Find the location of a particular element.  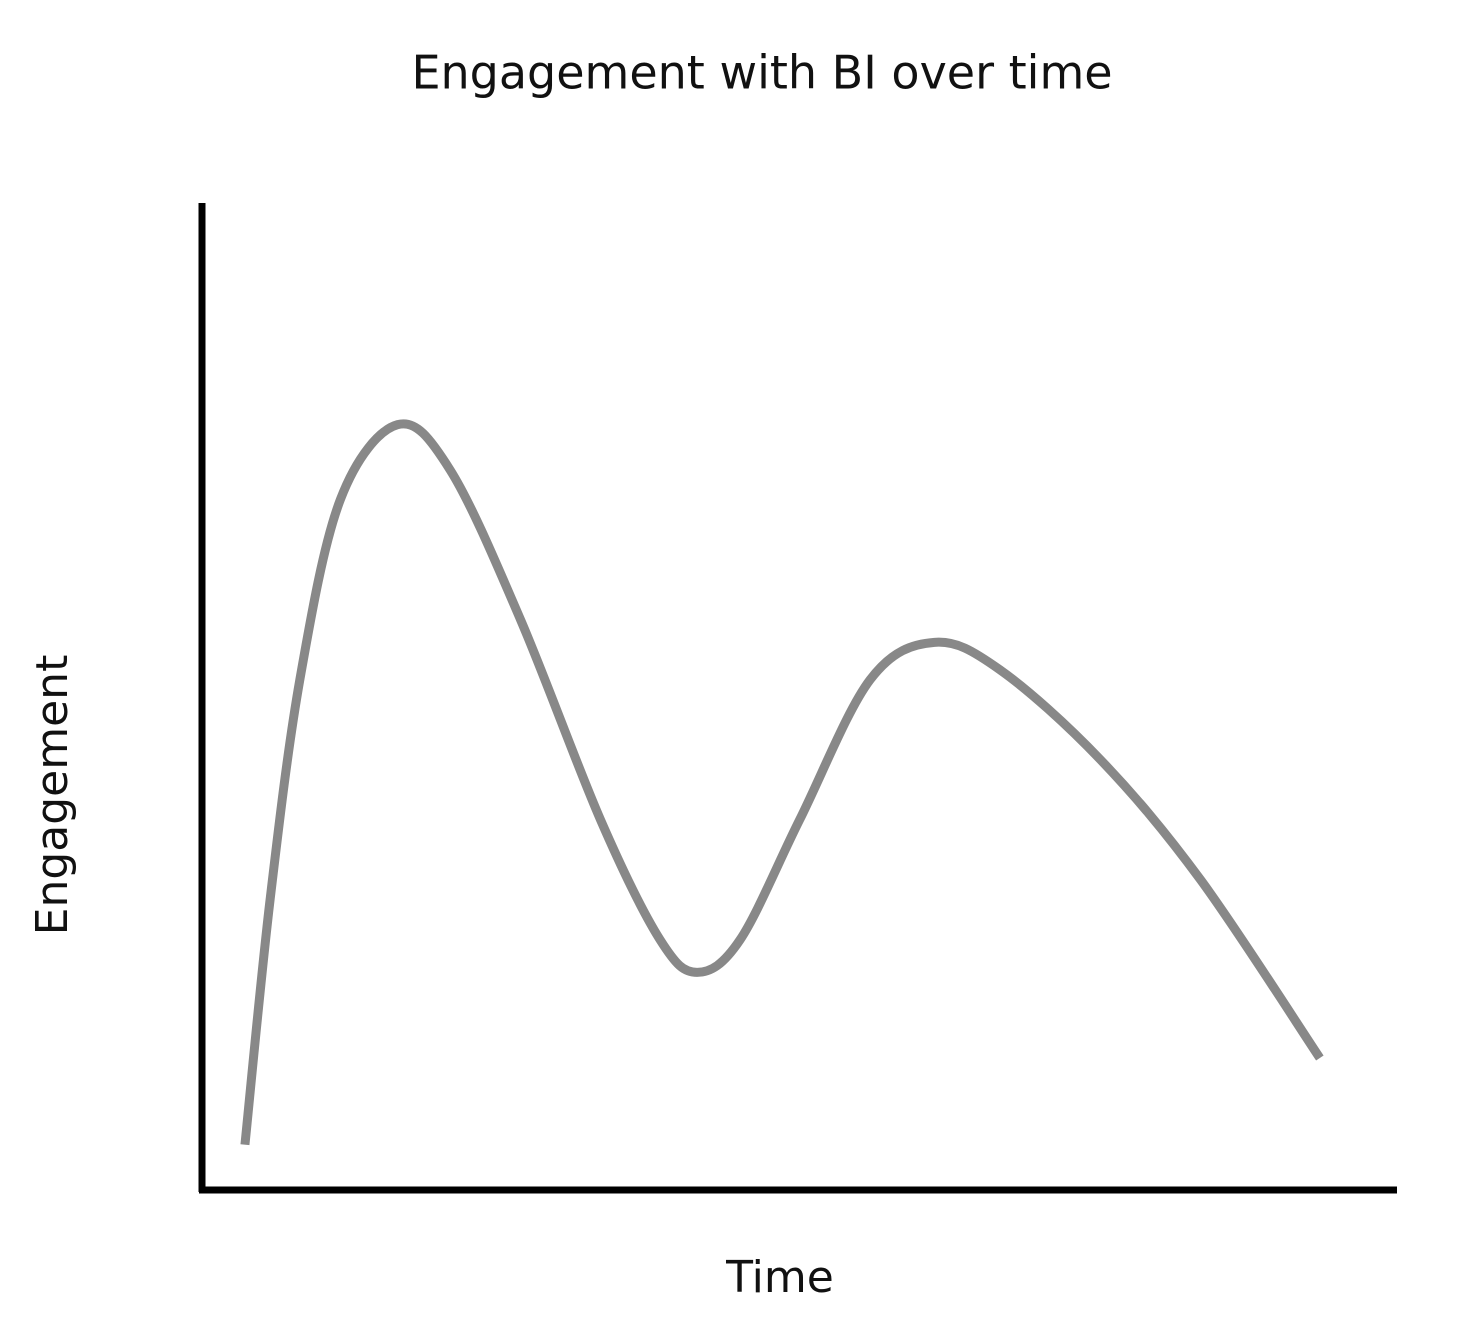

chart-title: Engagement with BI over time is located at coordinates (761, 73).